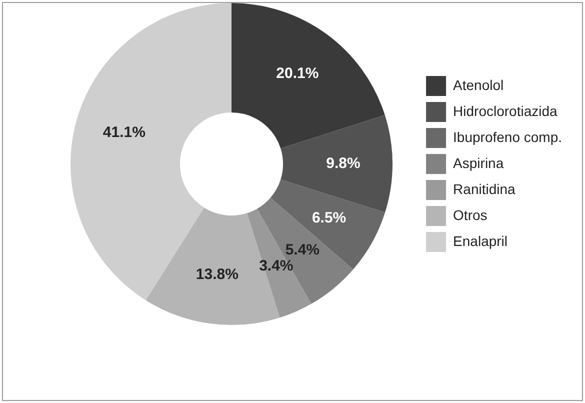 Image resolution: width=585 pixels, height=403 pixels. What do you see at coordinates (297, 73) in the screenshot?
I see `data-label: 20.1%` at bounding box center [297, 73].